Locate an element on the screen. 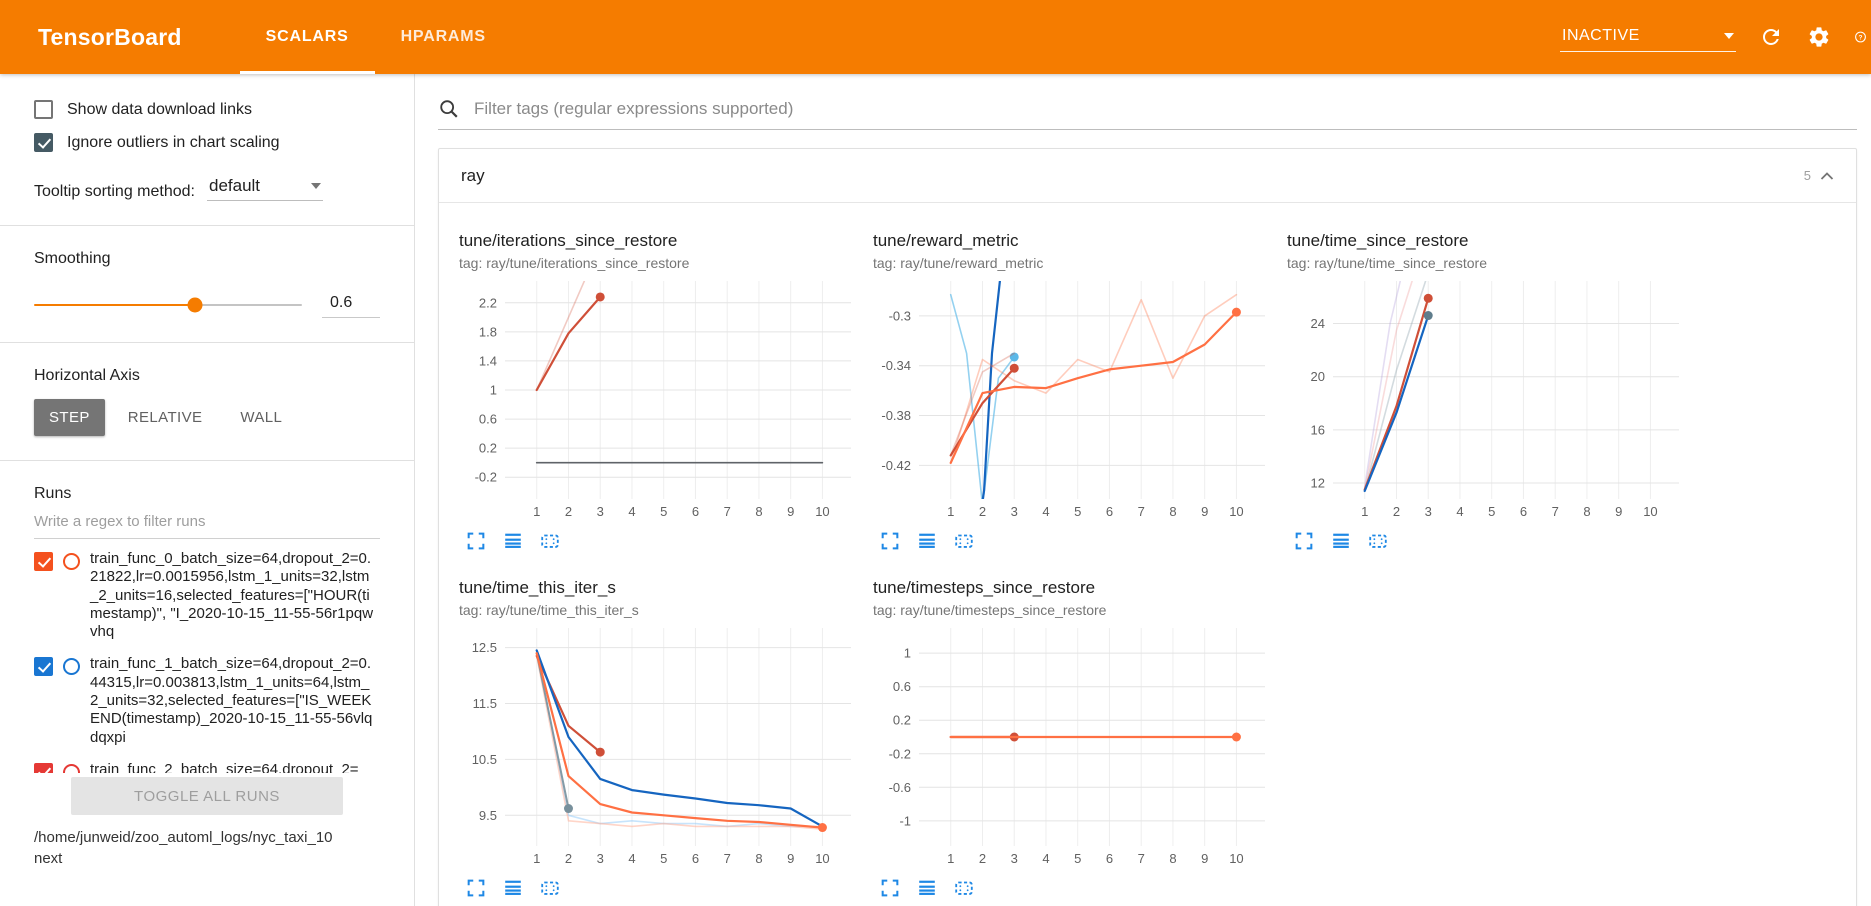 The width and height of the screenshot is (1871, 906). setting-checkbox-1: Ignore outliers in chart scaling is located at coordinates (207, 142).